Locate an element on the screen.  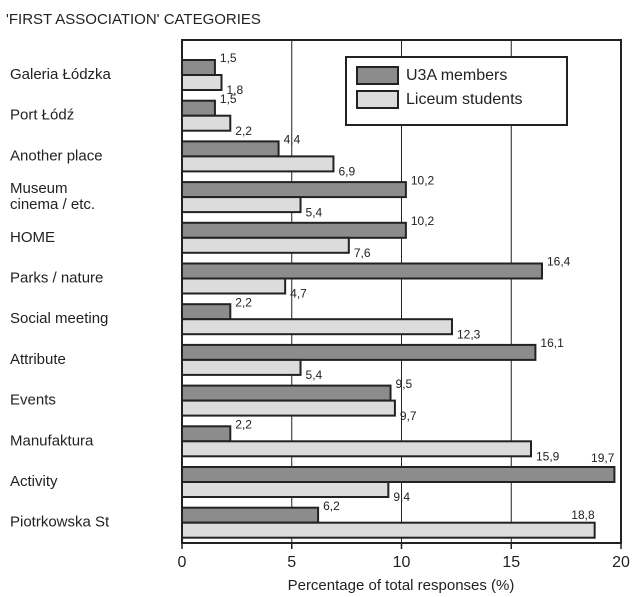
value-label: 12,3 is located at coordinates (469, 334).